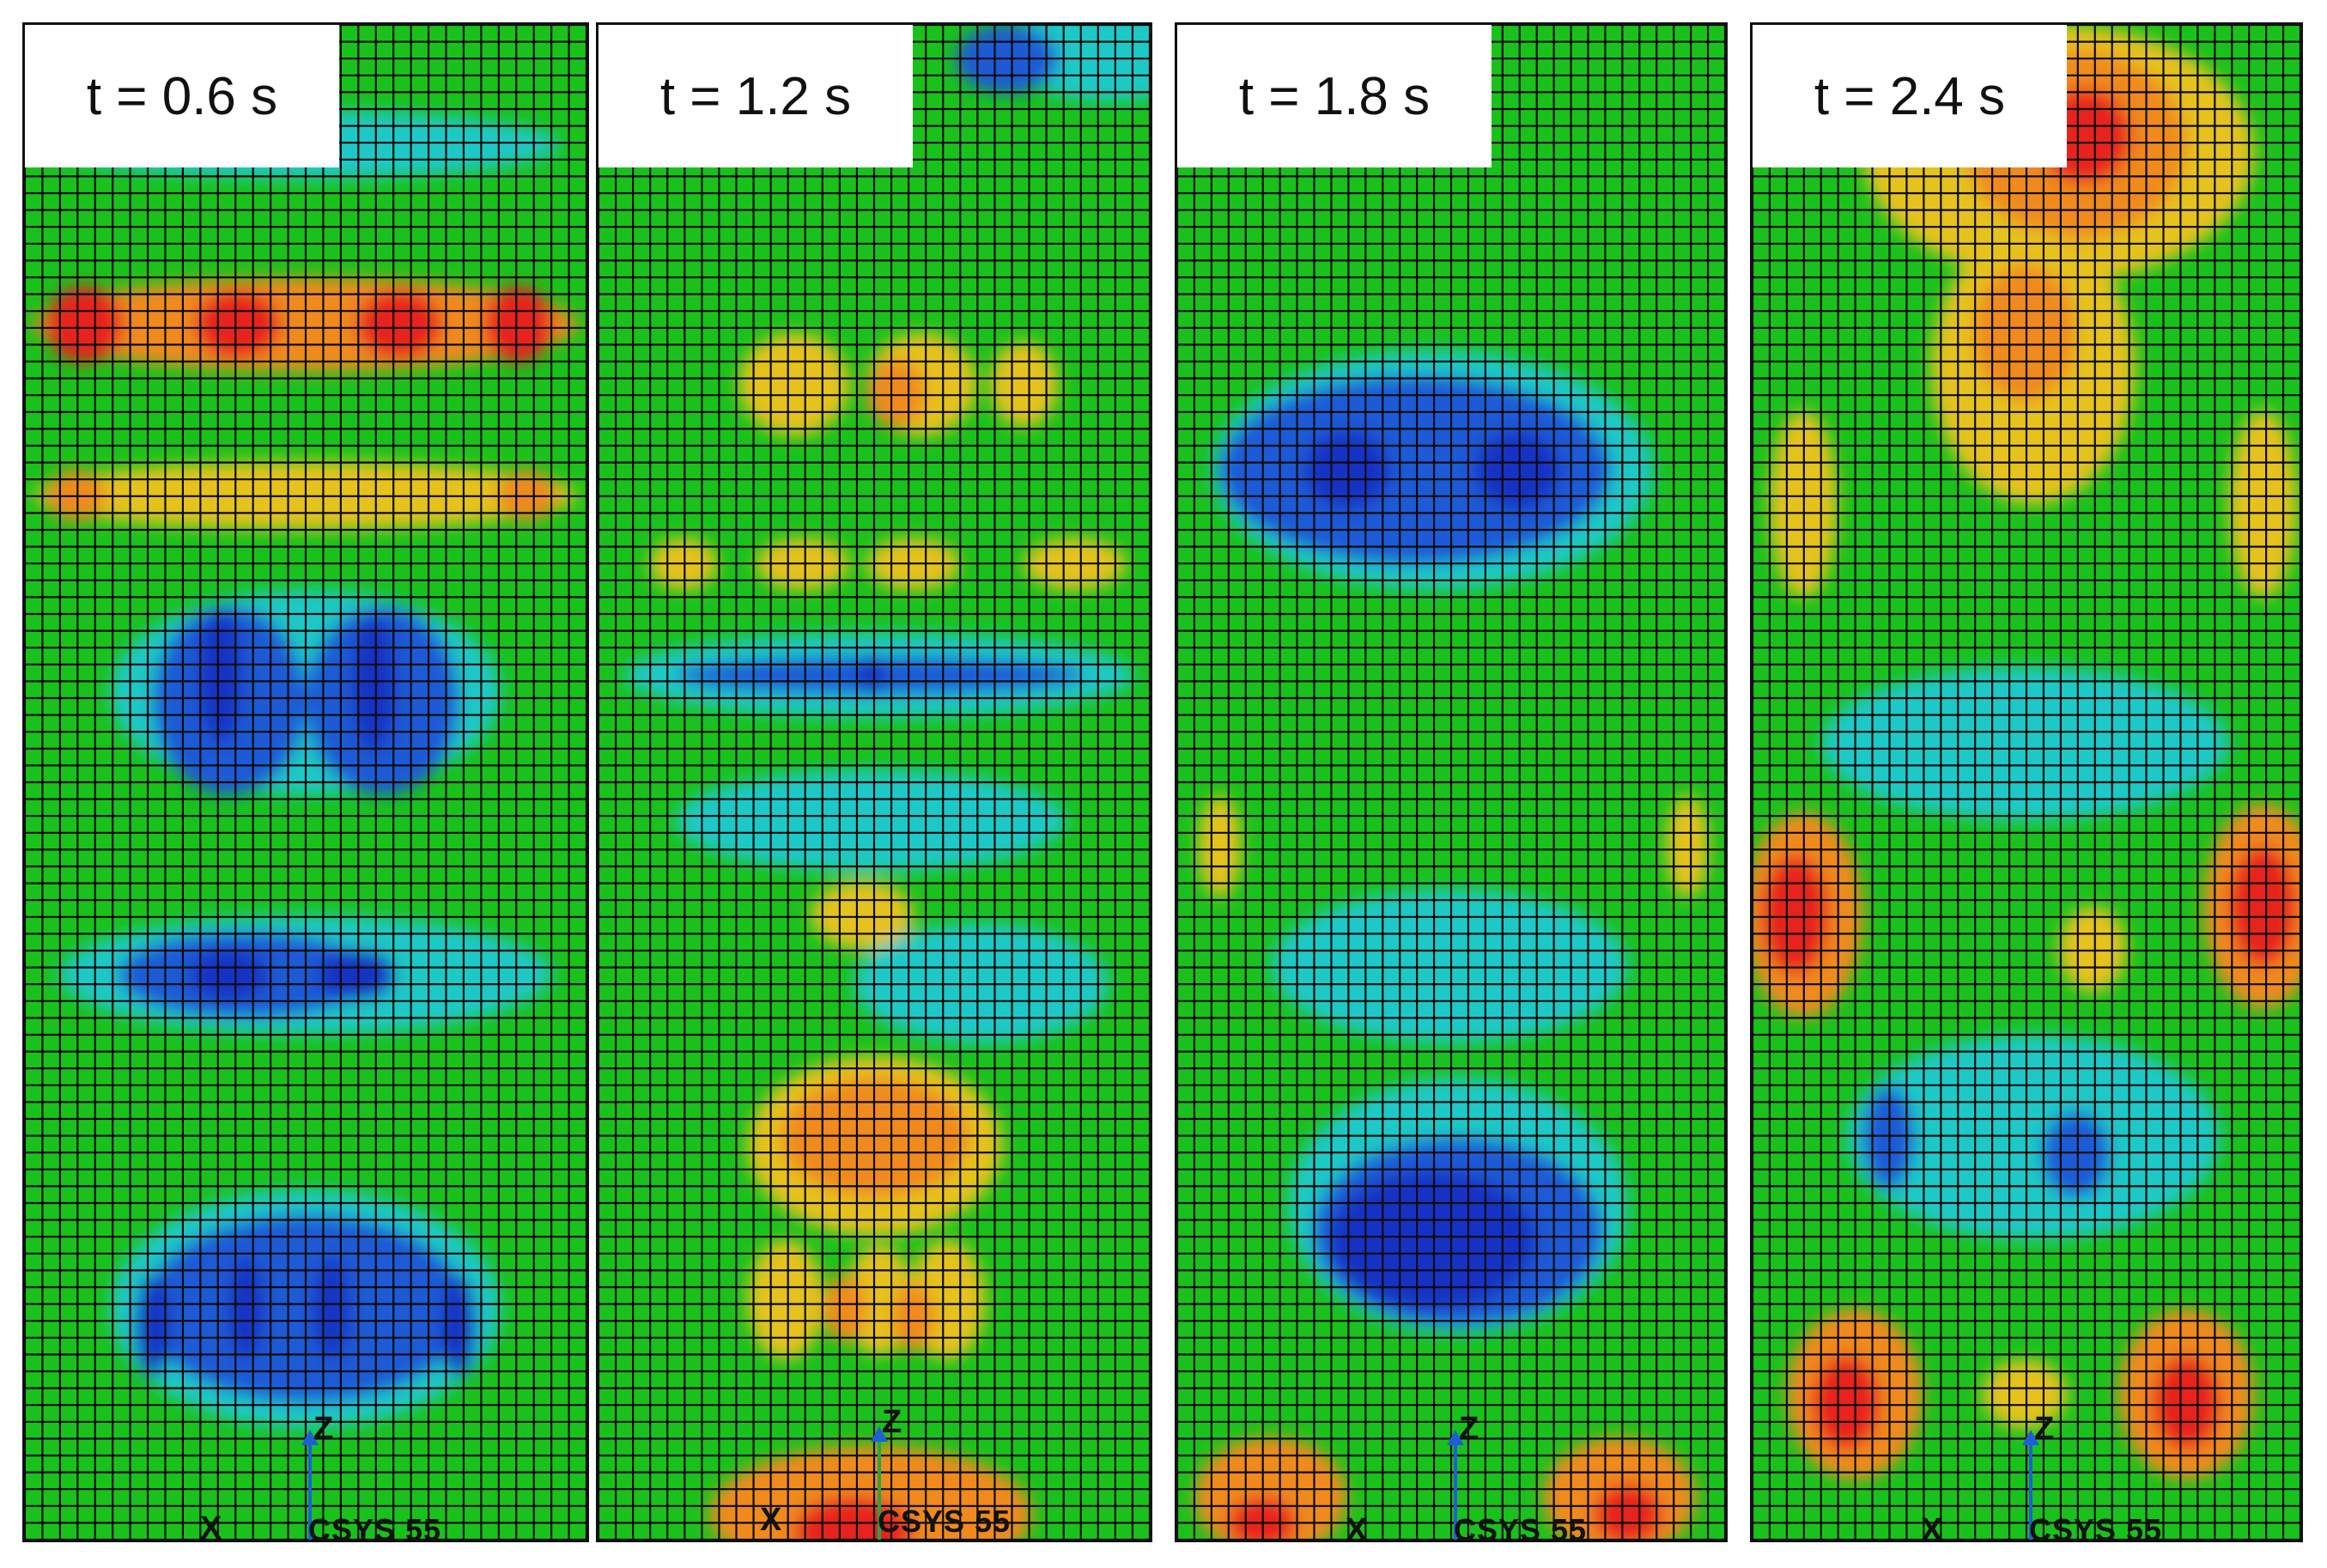 The height and width of the screenshot is (1568, 2327). What do you see at coordinates (248, 1541) in the screenshot?
I see `x-axis-arrow` at bounding box center [248, 1541].